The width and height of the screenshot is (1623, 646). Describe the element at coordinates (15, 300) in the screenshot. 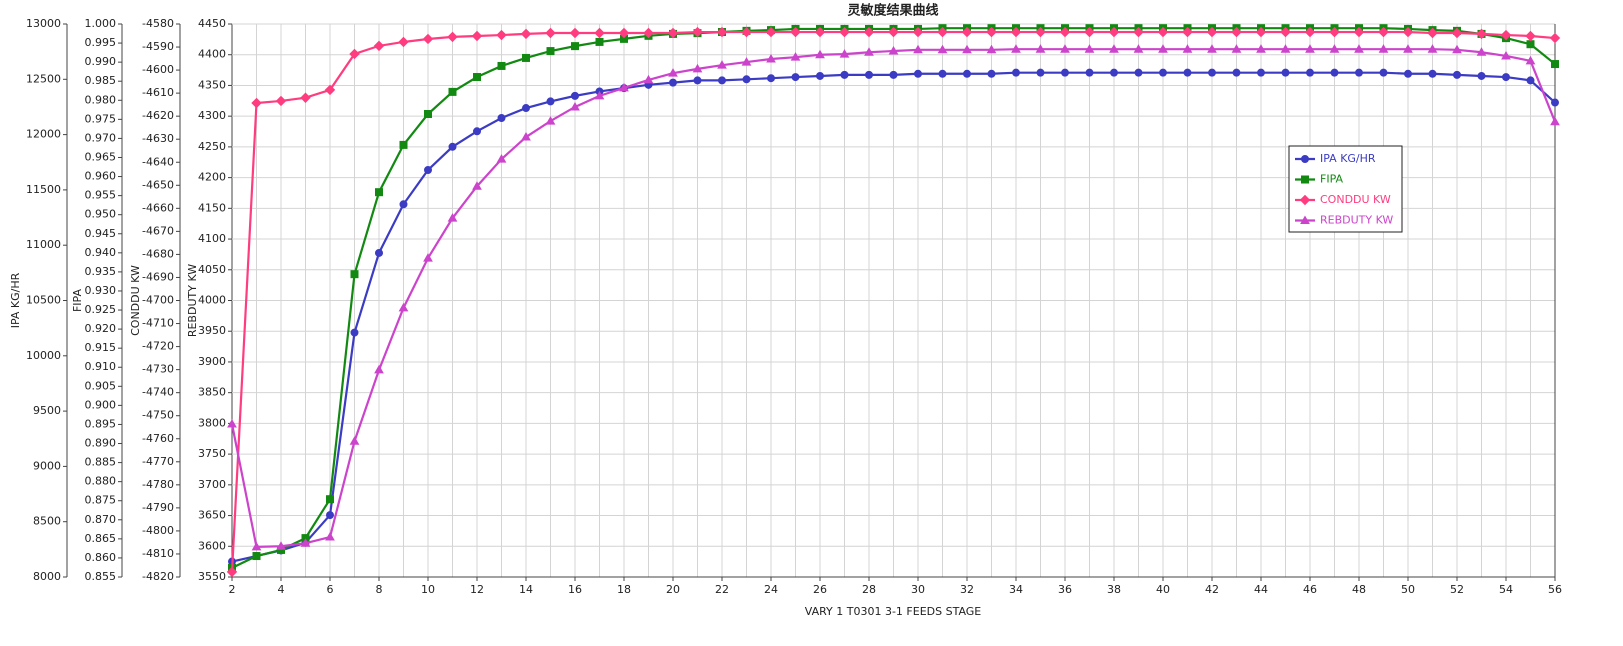

I see `y-axis-title: IPA KG/HR` at that location.